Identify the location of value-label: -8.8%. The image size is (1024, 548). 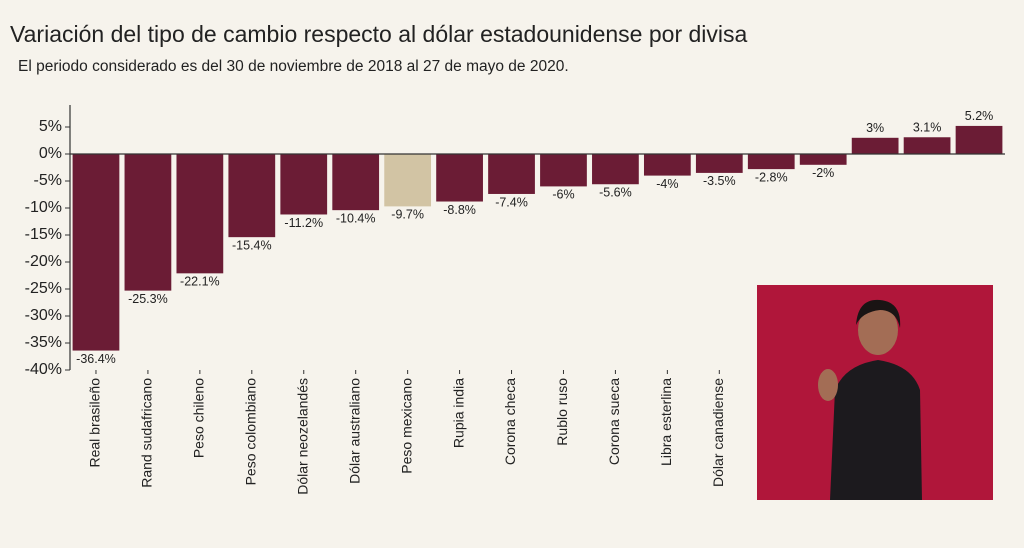
(459, 210).